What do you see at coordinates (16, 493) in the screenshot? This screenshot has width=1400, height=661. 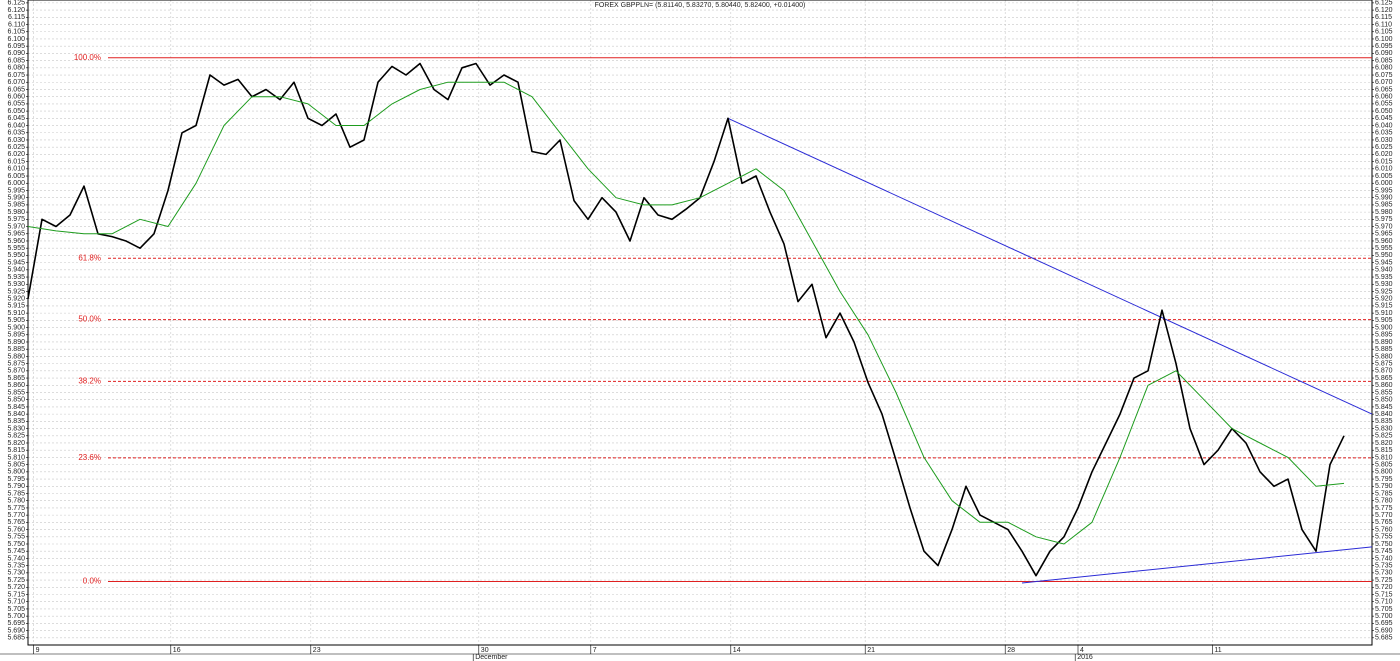 I see `y-tick-label: 5.785` at bounding box center [16, 493].